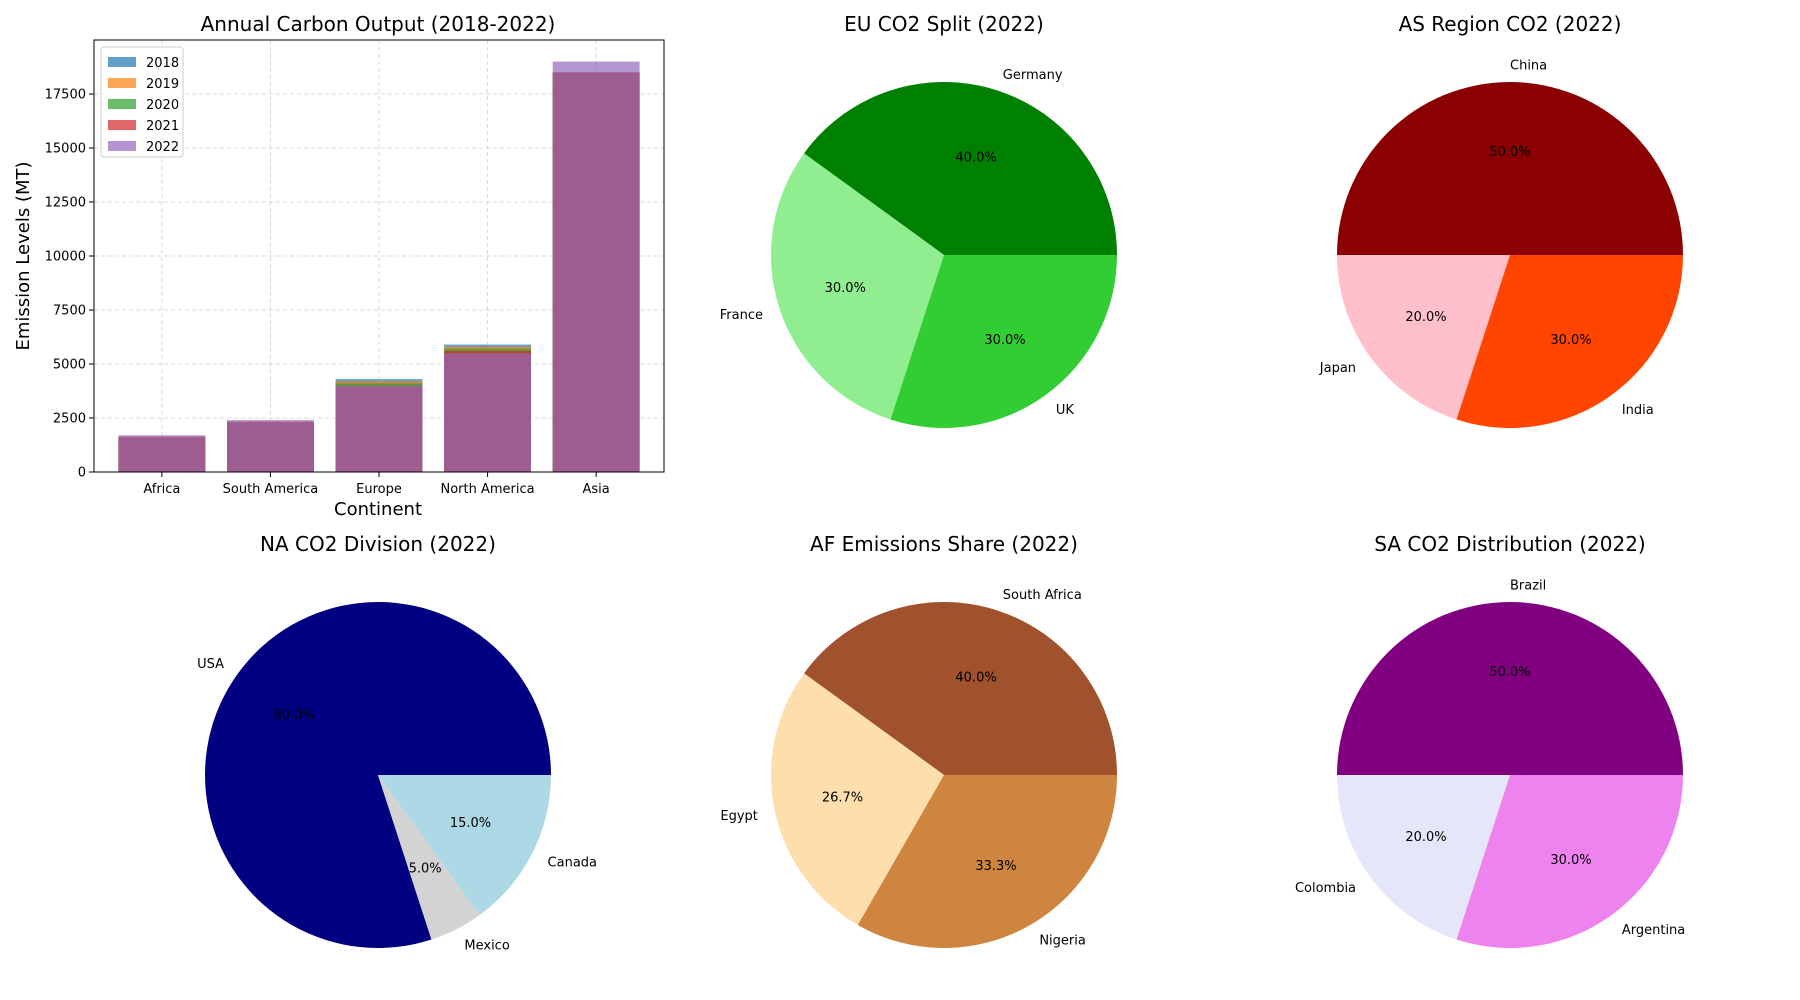 The image size is (1800, 1000). I want to click on y-tick-label: 7500, so click(69, 311).